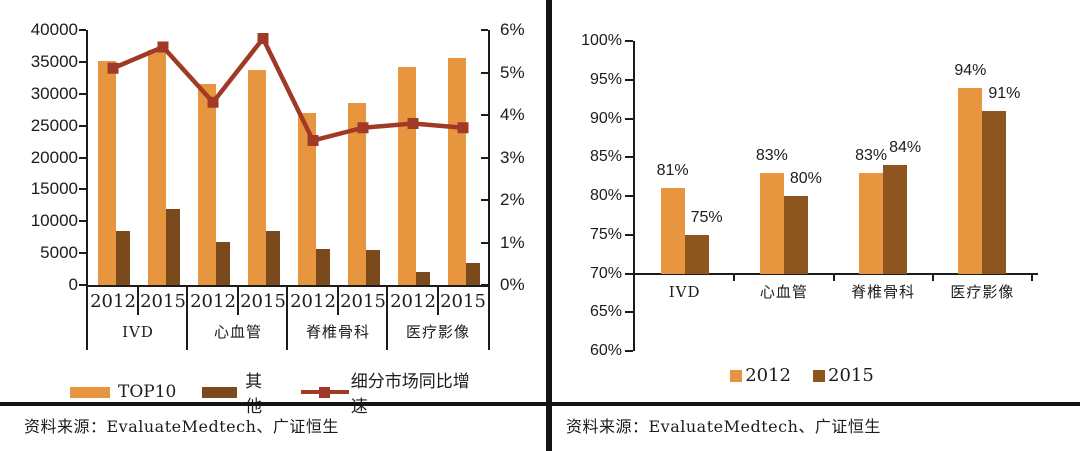  I want to click on y-axis-right-tick-label: 3%, so click(512, 157).